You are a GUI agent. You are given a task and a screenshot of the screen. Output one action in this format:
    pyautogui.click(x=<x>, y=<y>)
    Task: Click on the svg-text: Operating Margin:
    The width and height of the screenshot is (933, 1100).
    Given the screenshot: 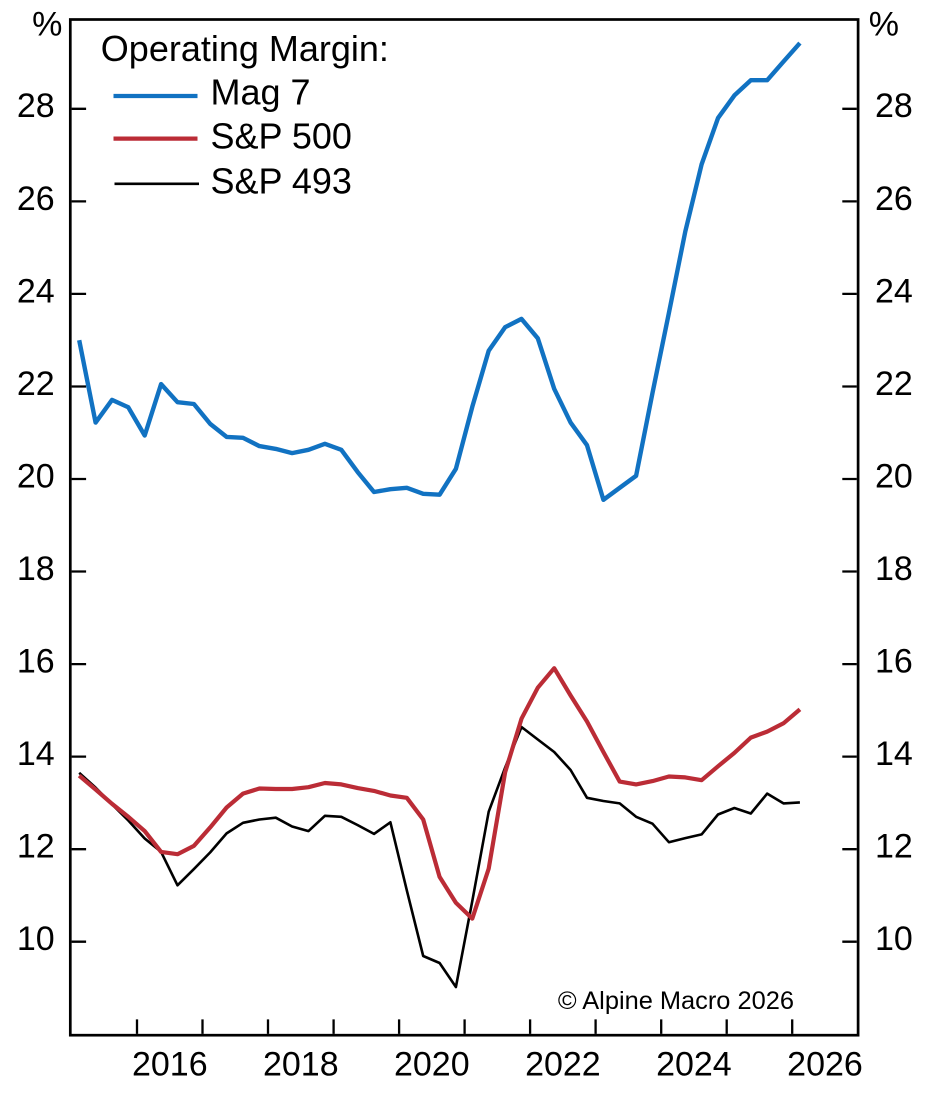 What is the action you would take?
    pyautogui.click(x=245, y=48)
    